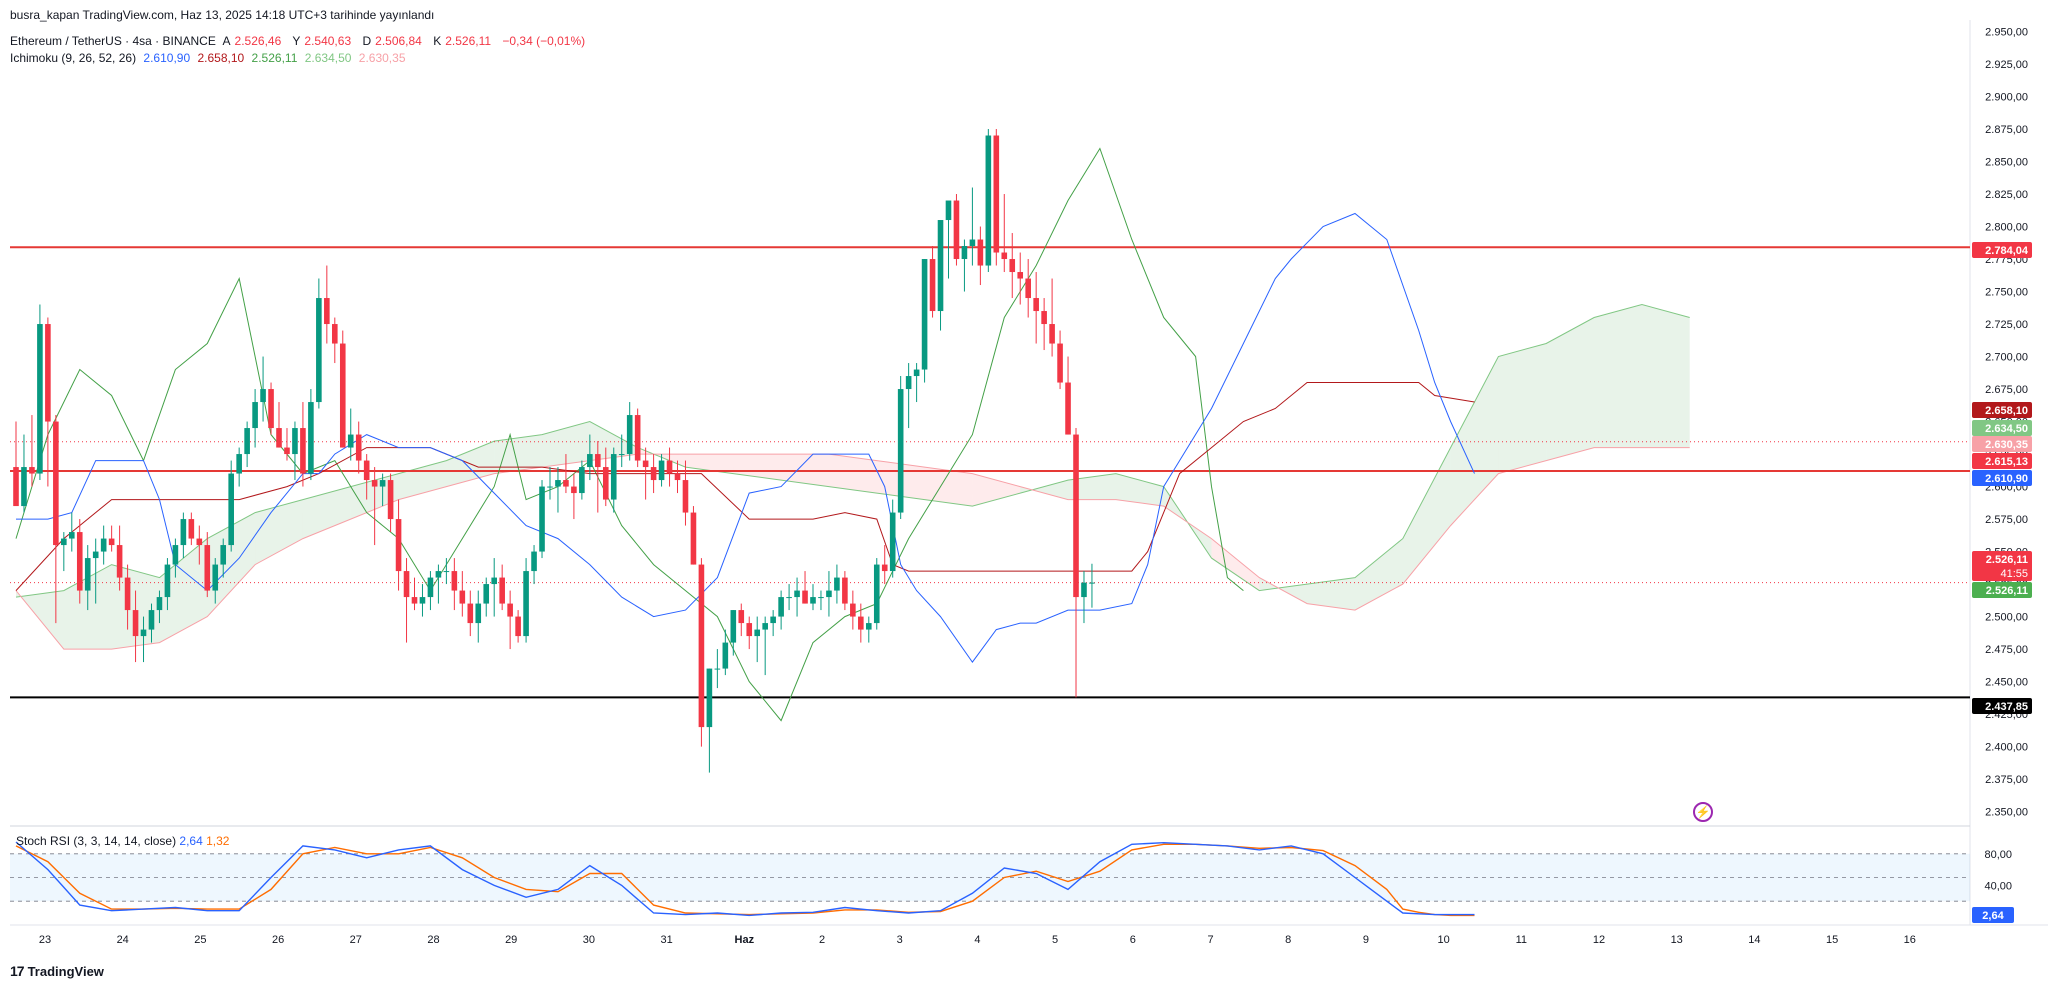 This screenshot has width=2048, height=989. What do you see at coordinates (2006, 33) in the screenshot?
I see `price-tick-label: 2.950,00` at bounding box center [2006, 33].